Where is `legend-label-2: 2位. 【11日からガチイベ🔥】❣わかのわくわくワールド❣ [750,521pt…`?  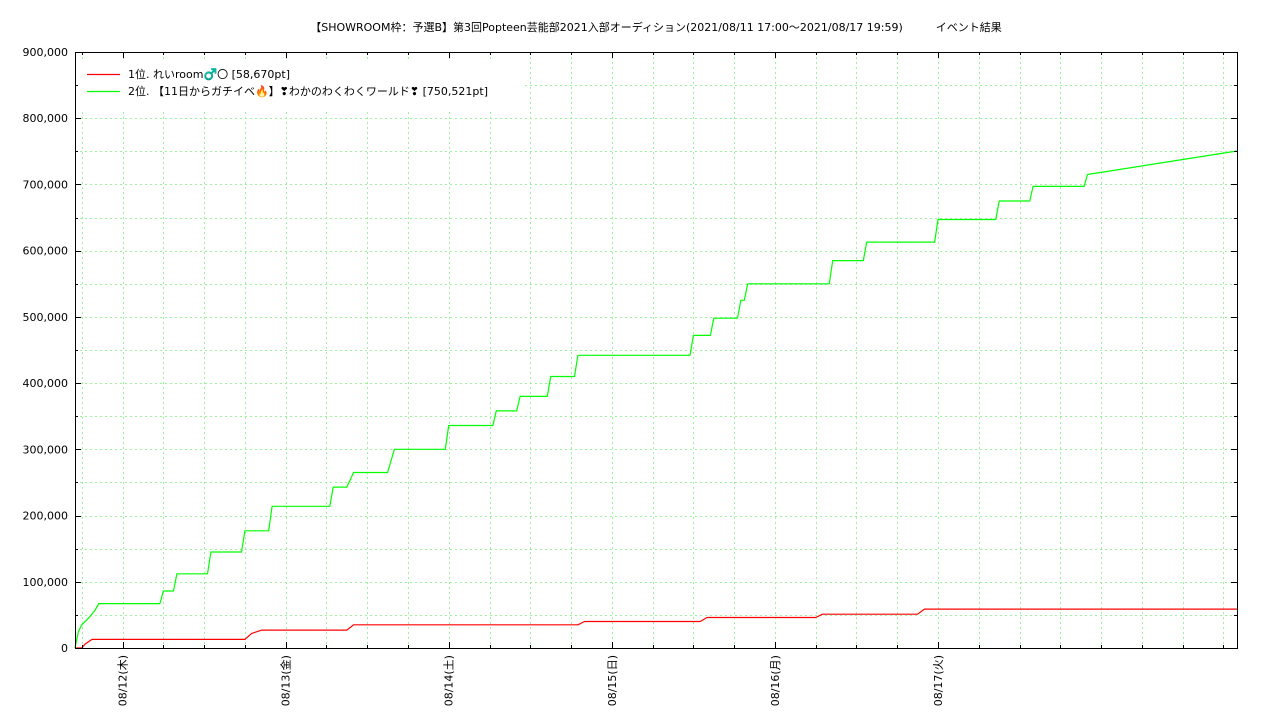
legend-label-2: 2位. 【11日からガチイベ🔥】❣わかのわくわくワールド❣ [750,521pt… is located at coordinates (308, 91).